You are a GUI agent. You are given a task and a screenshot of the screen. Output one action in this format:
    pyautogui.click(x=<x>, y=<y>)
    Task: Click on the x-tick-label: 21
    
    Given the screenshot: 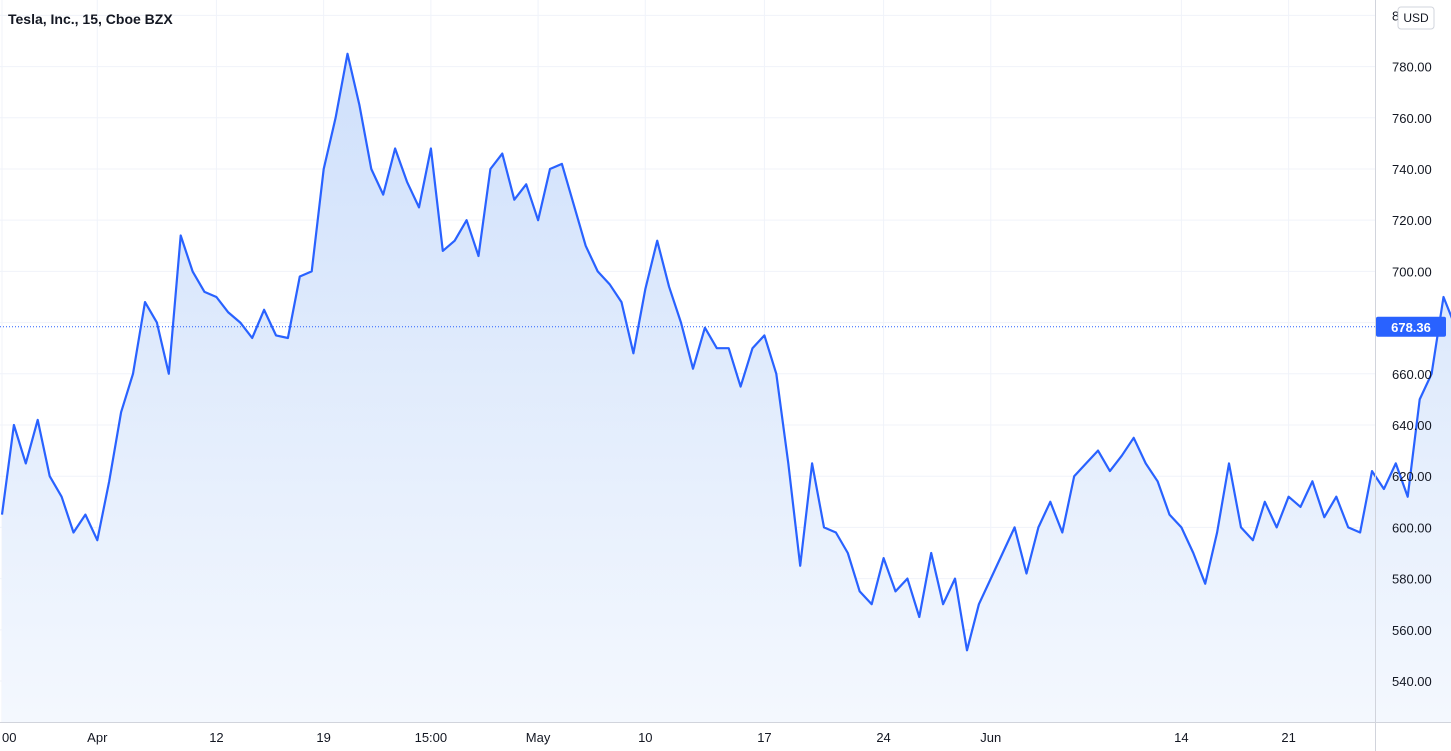 What is the action you would take?
    pyautogui.click(x=1288, y=737)
    